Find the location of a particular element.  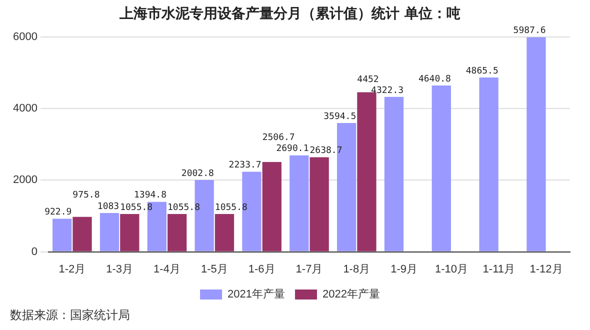

x-tick-label: 1-7月 is located at coordinates (309, 269).